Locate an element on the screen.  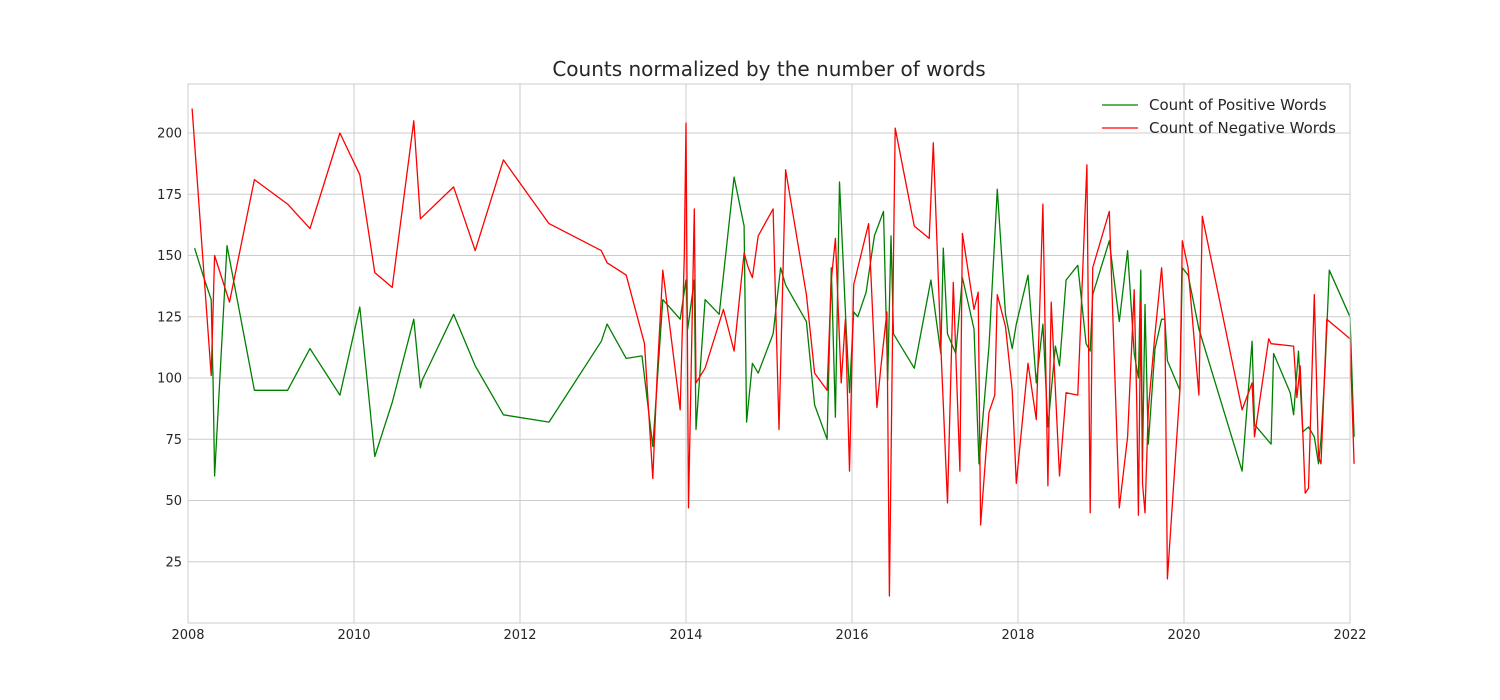
y-tick-label: 150 is located at coordinates (169, 256).